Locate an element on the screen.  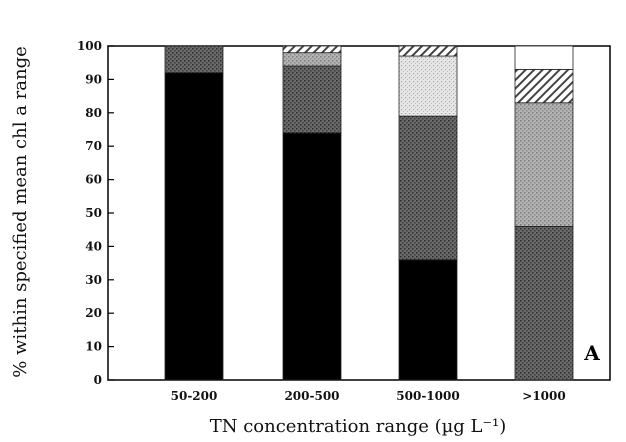
y-tick-label: 40 is located at coordinates (93, 246).